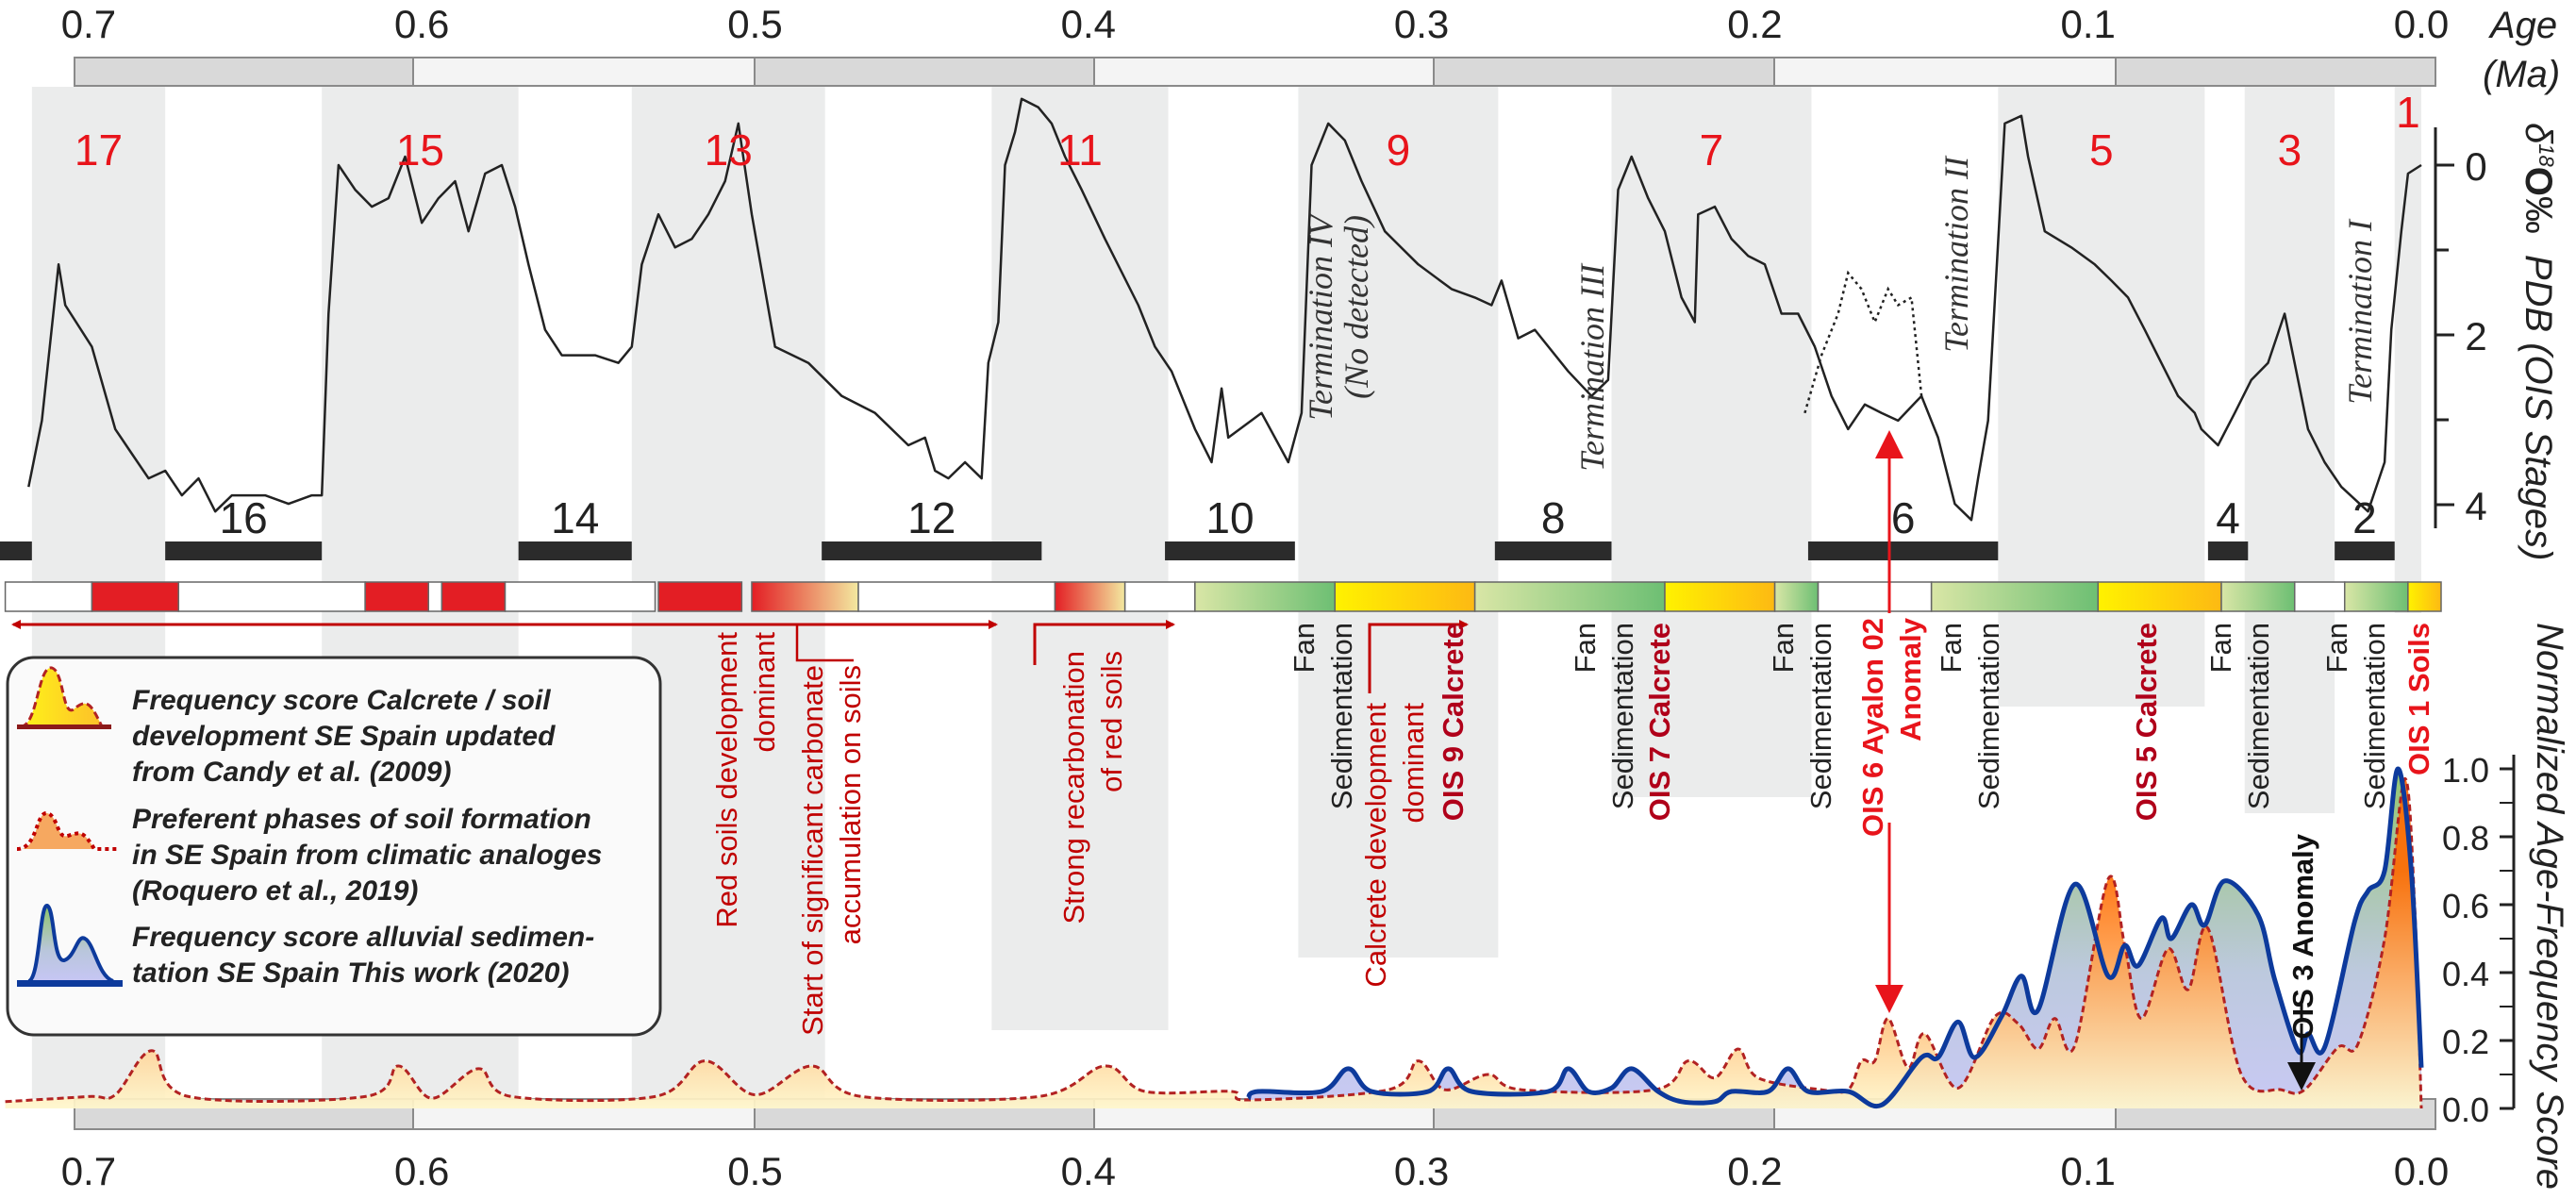  Describe the element at coordinates (2421, 1171) in the screenshot. I see `bottom-x-tick-label: 0.0` at that location.